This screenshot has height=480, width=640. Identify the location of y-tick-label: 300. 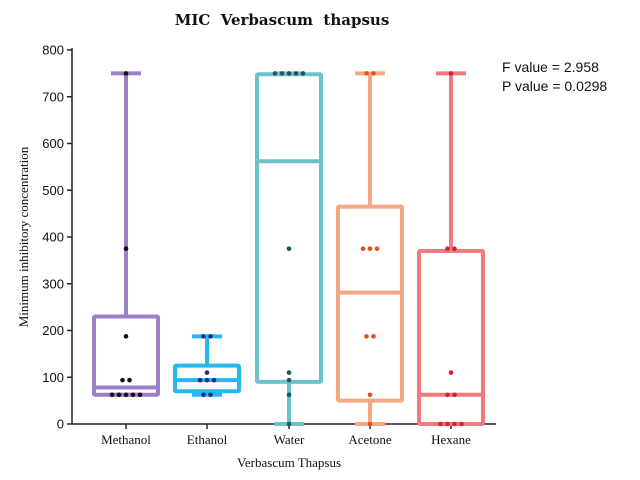
(53, 283).